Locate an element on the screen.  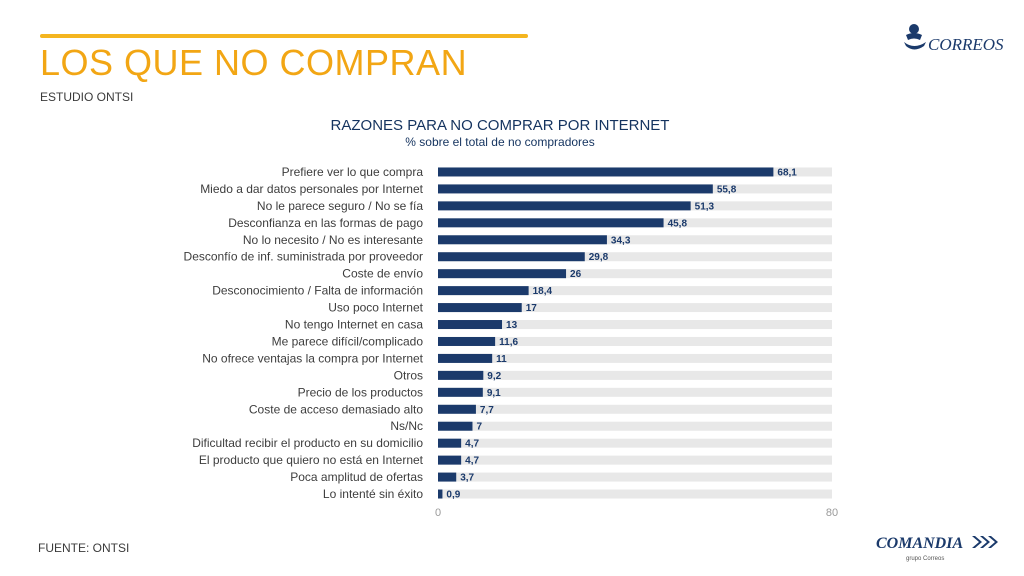
value-label: 34,3 is located at coordinates (621, 240).